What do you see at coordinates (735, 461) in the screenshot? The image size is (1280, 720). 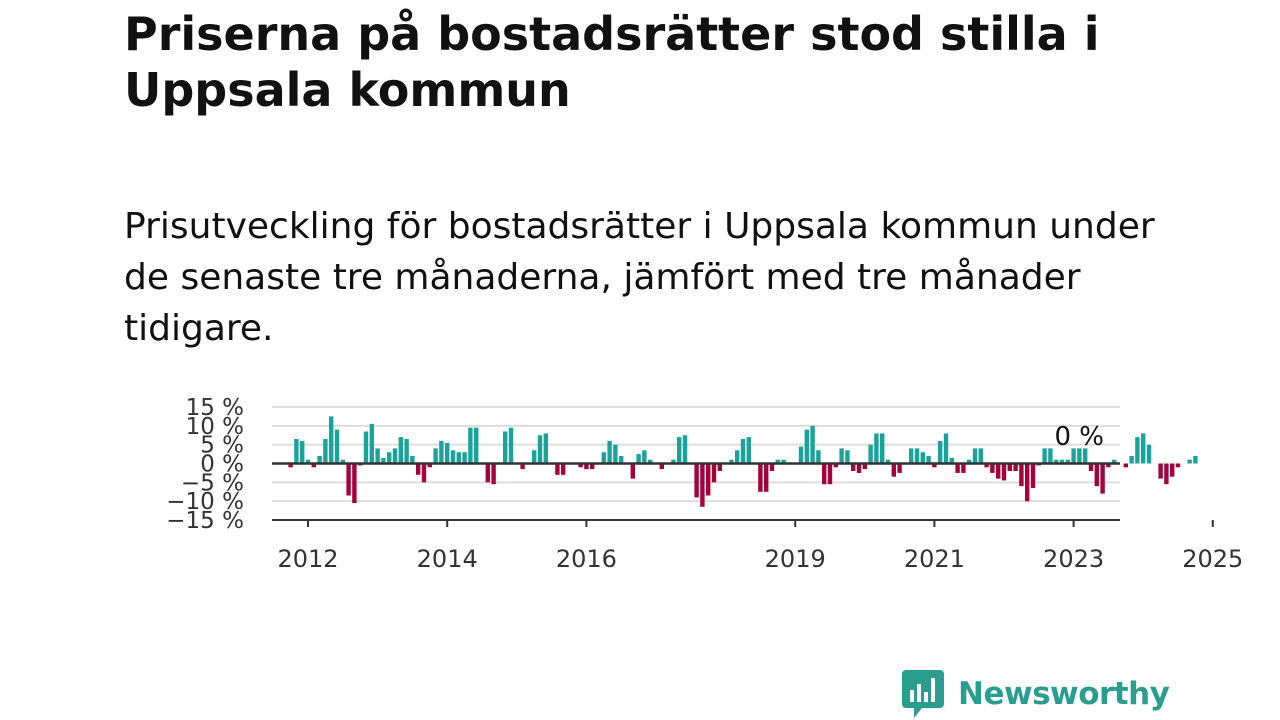 I see `bar-series` at bounding box center [735, 461].